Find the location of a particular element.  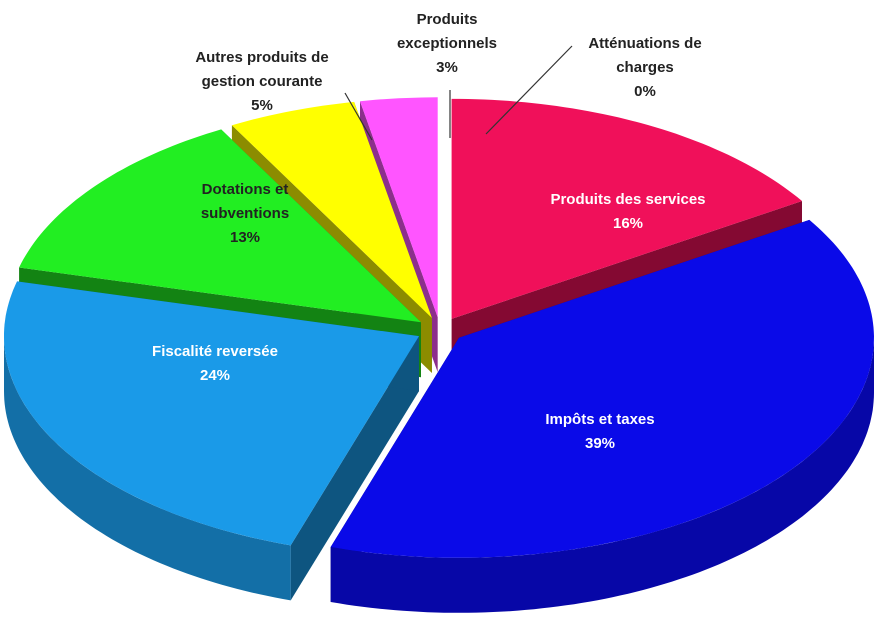

value-label: 13% is located at coordinates (245, 237).